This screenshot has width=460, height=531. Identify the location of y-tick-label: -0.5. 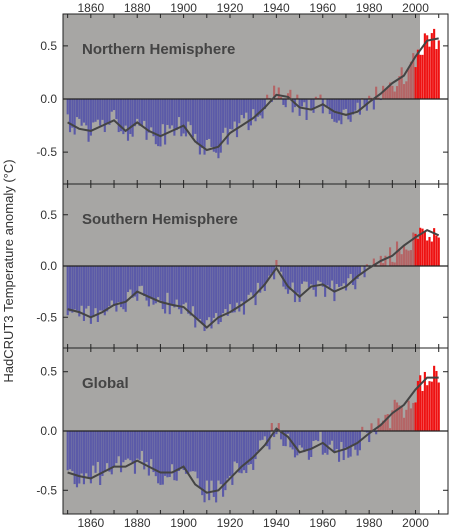
(46, 490).